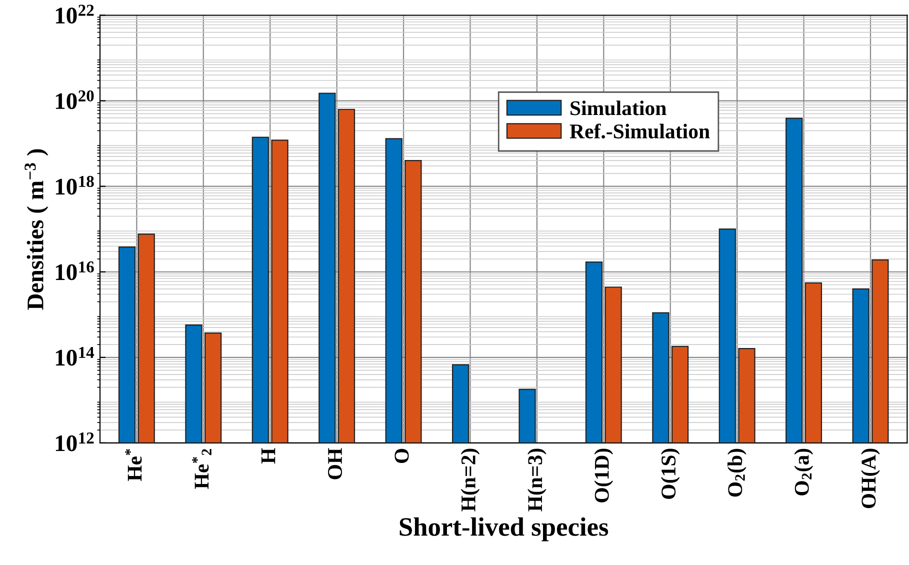  What do you see at coordinates (804, 472) in the screenshot?
I see `x-tick-label: O$_{2}$(a)` at bounding box center [804, 472].